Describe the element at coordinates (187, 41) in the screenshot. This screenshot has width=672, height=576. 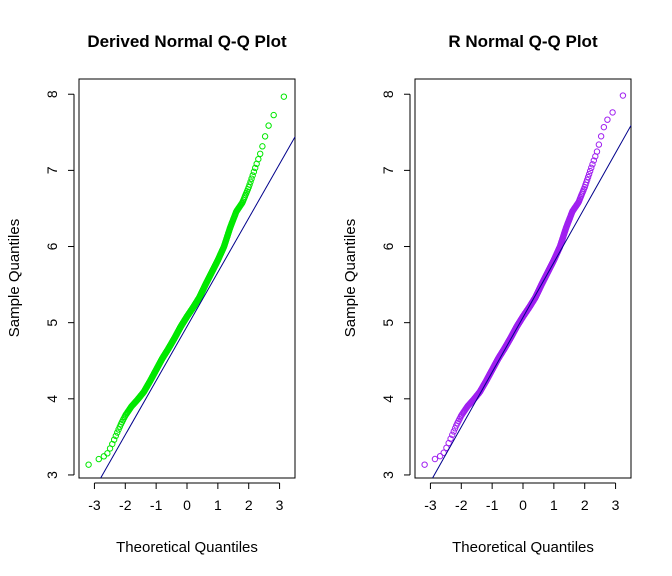
I see `chart-title: Derived Normal Q-Q Plot` at that location.